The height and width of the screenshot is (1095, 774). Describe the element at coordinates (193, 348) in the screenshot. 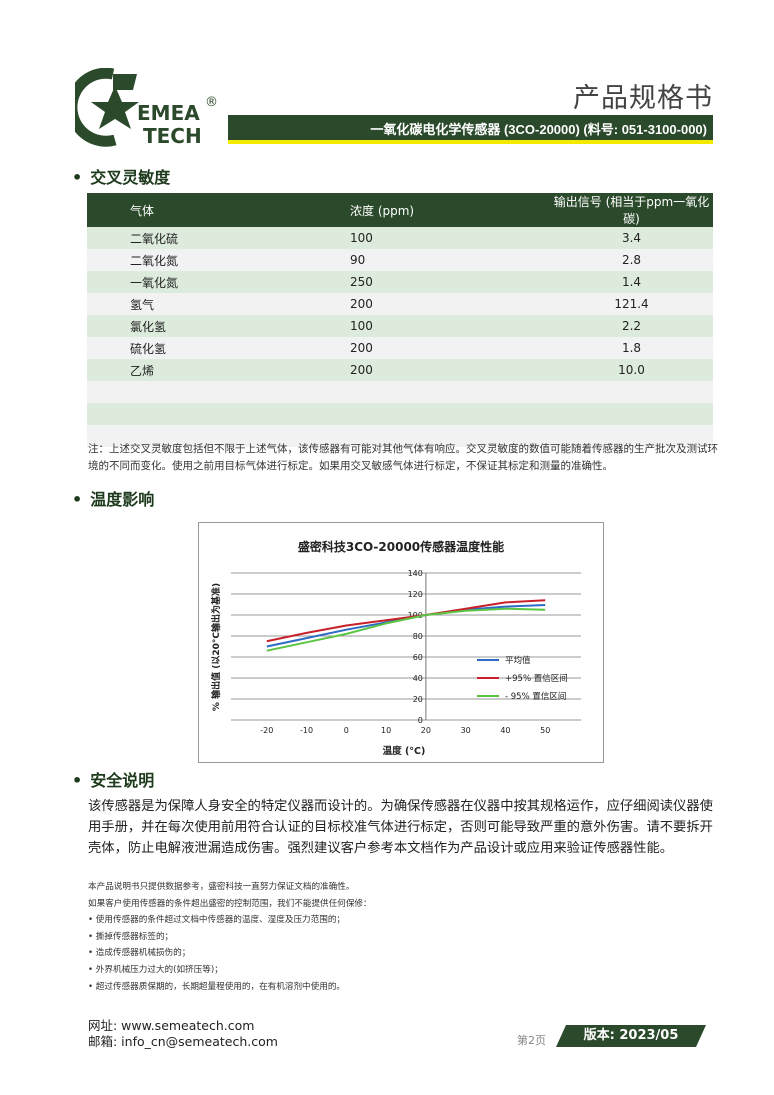

I see `table-cell: 硫化氢` at that location.